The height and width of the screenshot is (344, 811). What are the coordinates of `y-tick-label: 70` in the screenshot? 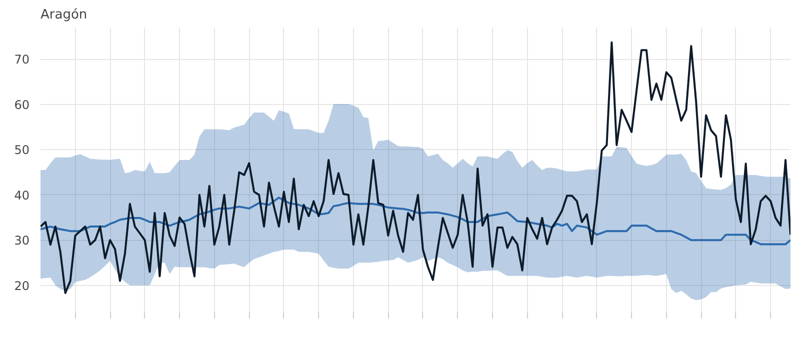 It's located at (22, 59).